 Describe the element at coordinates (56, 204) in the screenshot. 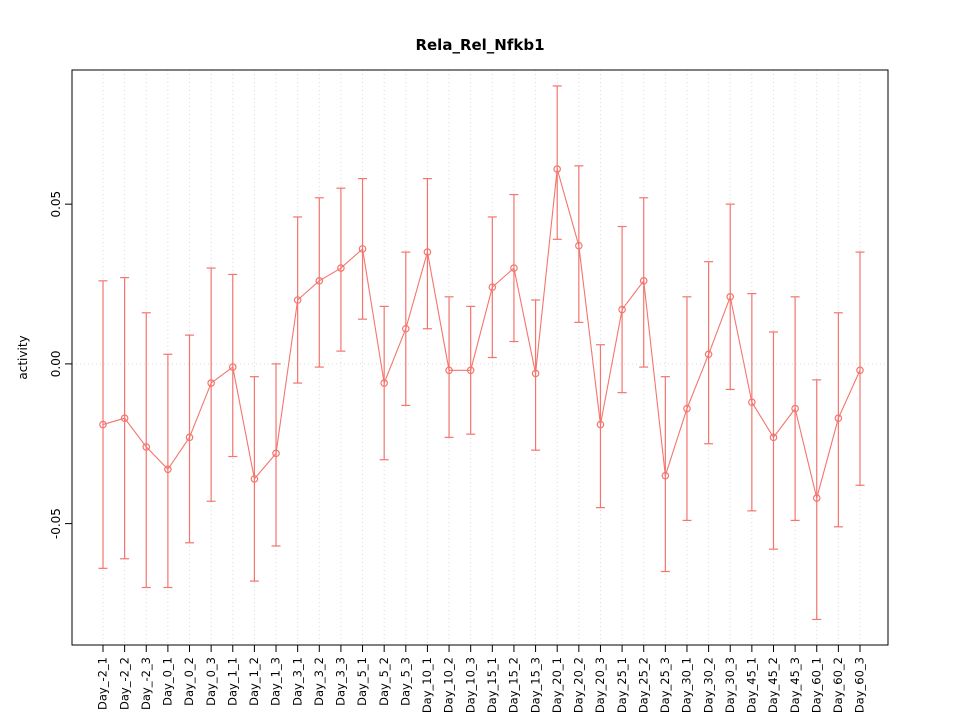

I see `y-tick-label: 0.05` at that location.